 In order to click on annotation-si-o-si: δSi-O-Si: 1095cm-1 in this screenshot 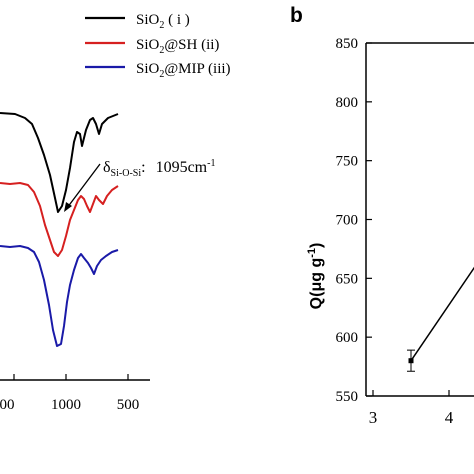, I will do `click(139, 185)`.